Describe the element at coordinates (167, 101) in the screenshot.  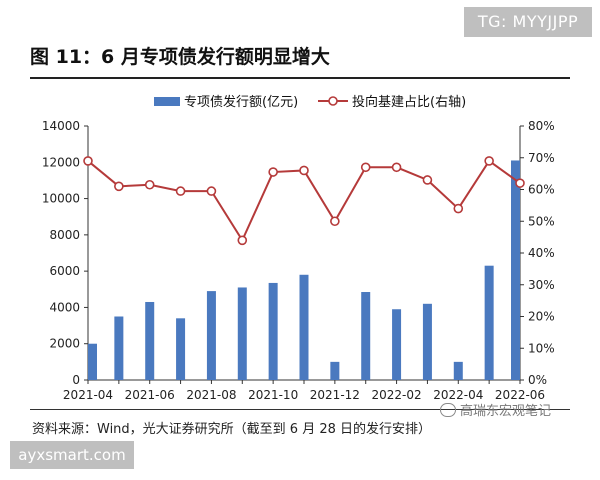
I see `legend-bar-swatch` at that location.